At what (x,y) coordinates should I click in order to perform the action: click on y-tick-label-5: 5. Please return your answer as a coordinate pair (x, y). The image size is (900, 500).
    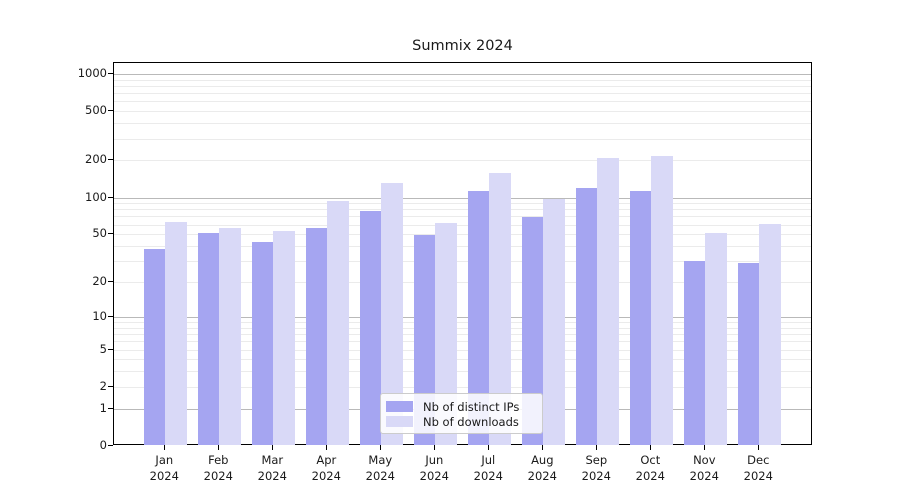
    Looking at the image, I should click on (103, 348).